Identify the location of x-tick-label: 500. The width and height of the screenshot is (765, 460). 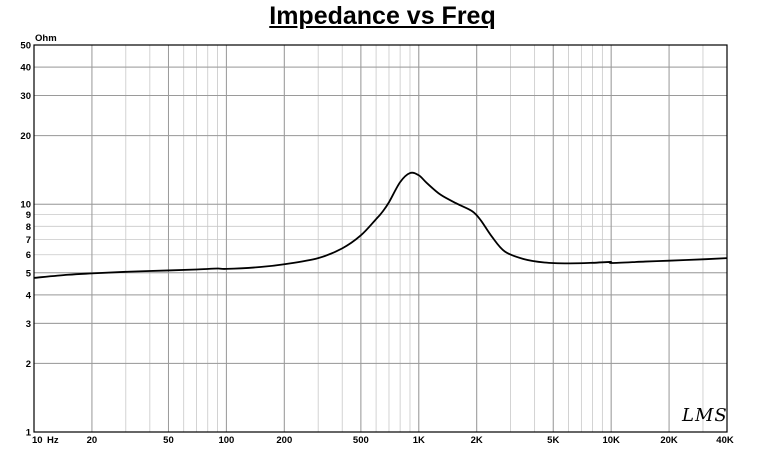
(361, 440).